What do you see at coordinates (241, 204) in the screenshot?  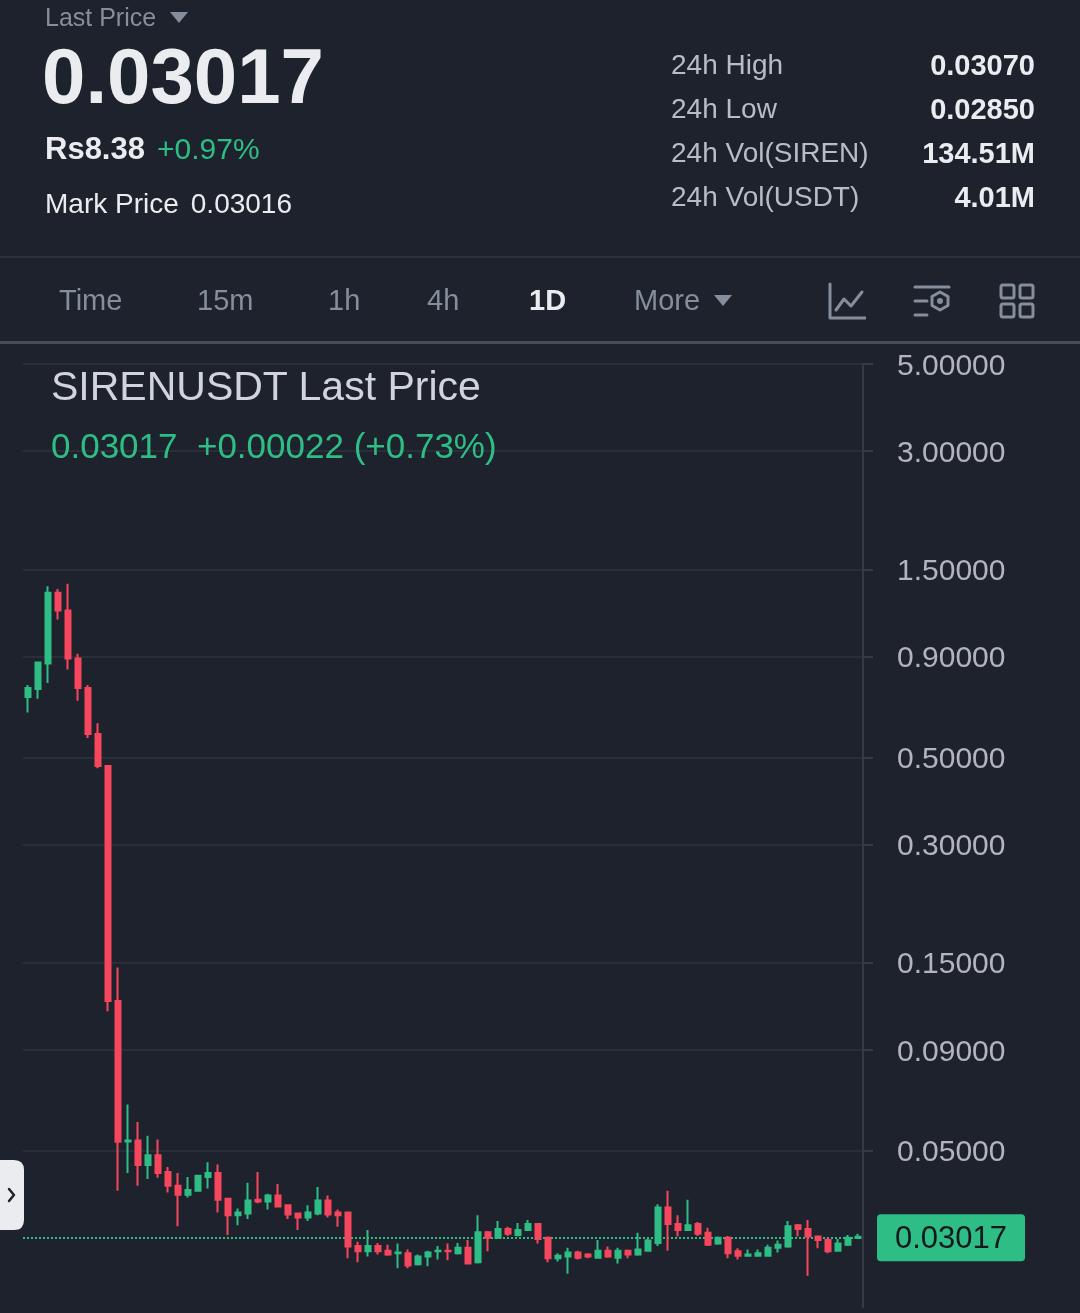 I see `text: 0.03016` at bounding box center [241, 204].